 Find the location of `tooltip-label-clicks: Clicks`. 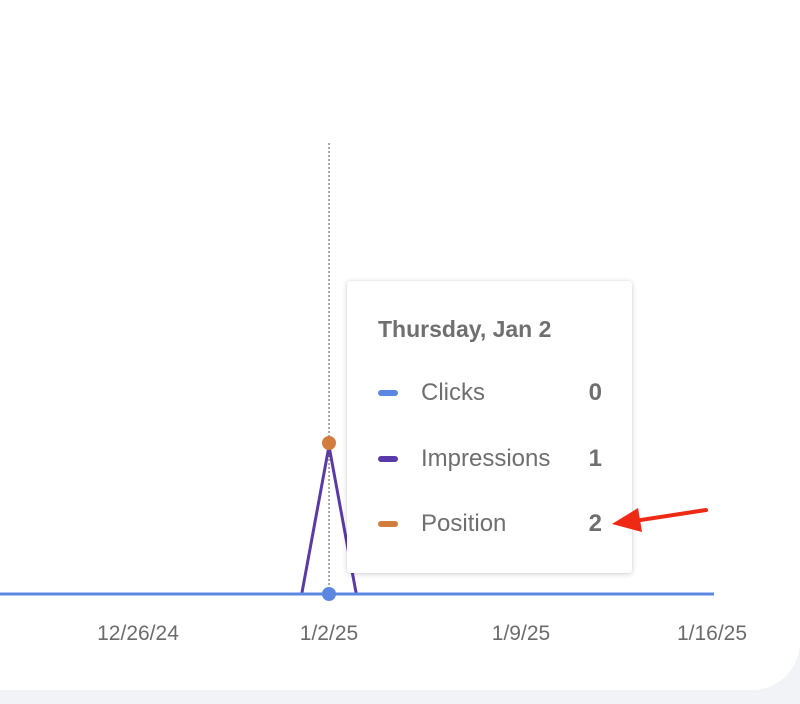

tooltip-label-clicks: Clicks is located at coordinates (453, 392).